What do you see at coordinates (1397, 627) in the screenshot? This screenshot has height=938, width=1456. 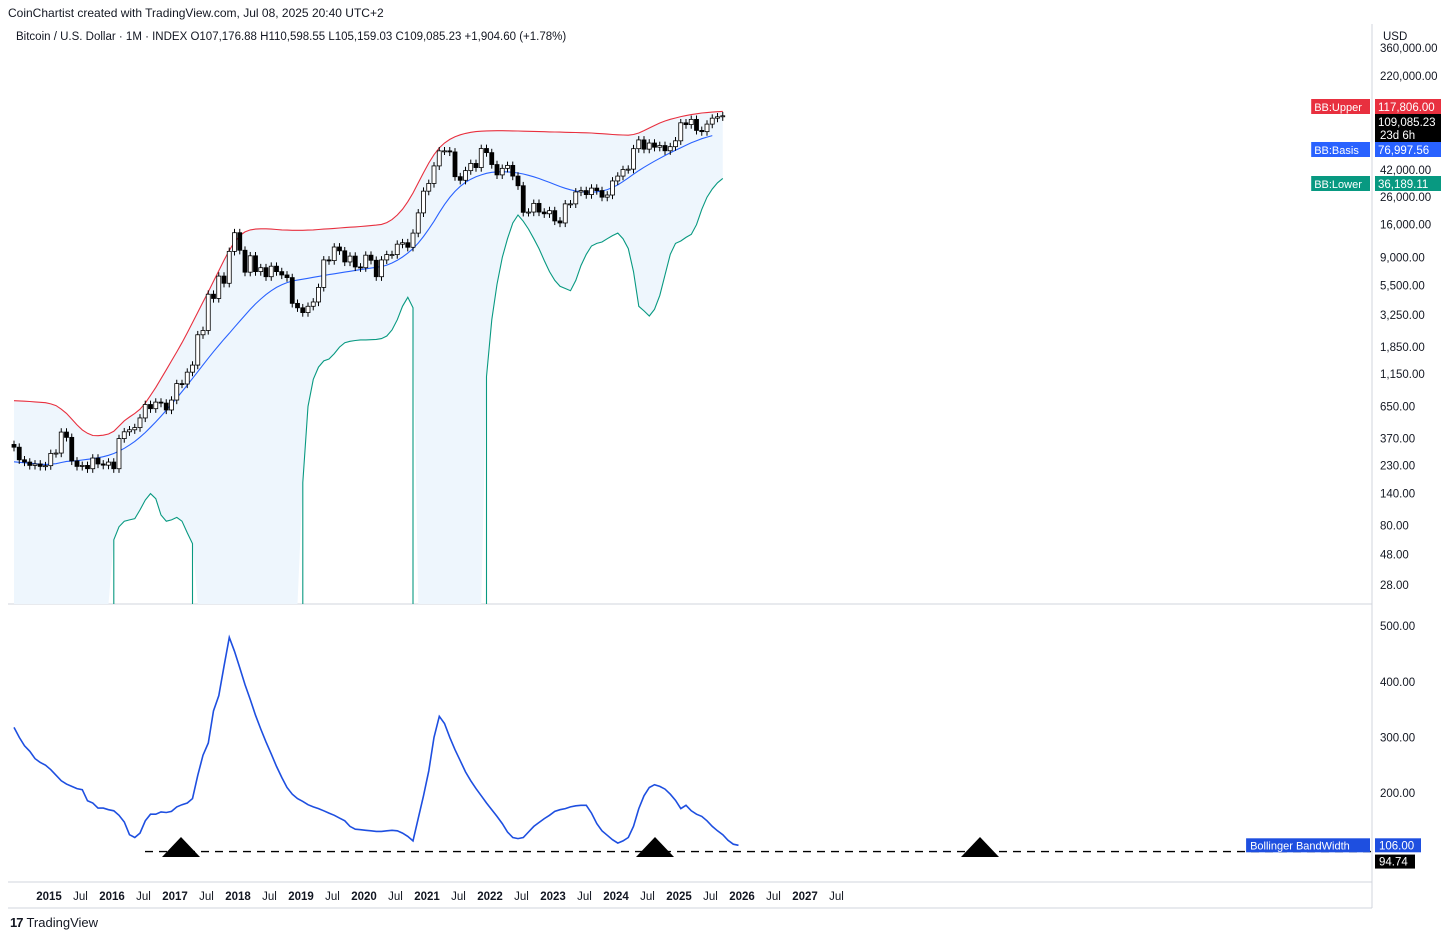 I see `bandwidth-axis-tick: 500.00` at bounding box center [1397, 627].